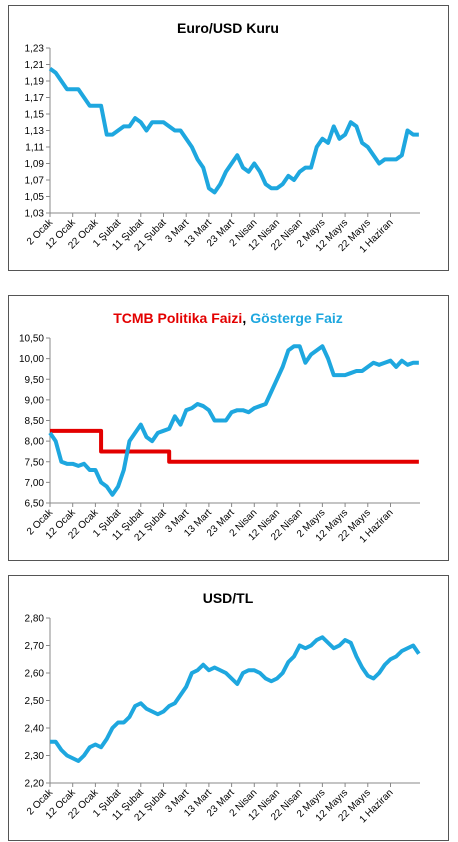 Image resolution: width=458 pixels, height=842 pixels. I want to click on y-tick-label: 1,23, so click(35, 49).